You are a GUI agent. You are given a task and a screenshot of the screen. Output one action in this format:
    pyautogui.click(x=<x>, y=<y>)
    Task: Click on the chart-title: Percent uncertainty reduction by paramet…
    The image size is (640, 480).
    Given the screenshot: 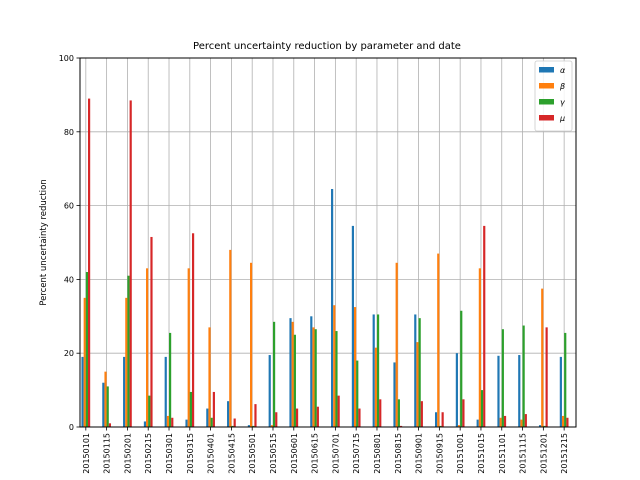 What is the action you would take?
    pyautogui.click(x=327, y=46)
    